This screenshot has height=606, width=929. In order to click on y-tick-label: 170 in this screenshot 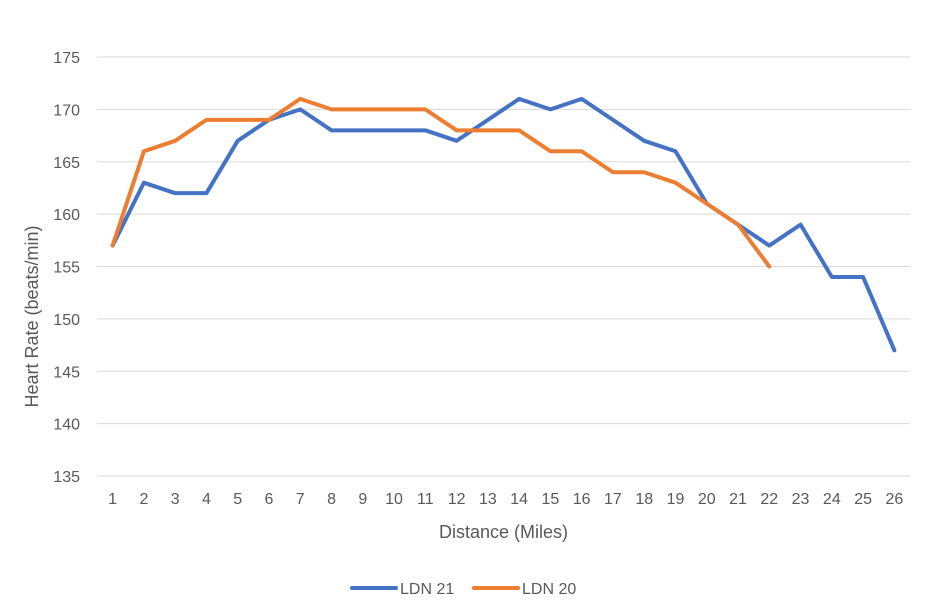, I will do `click(66, 110)`.